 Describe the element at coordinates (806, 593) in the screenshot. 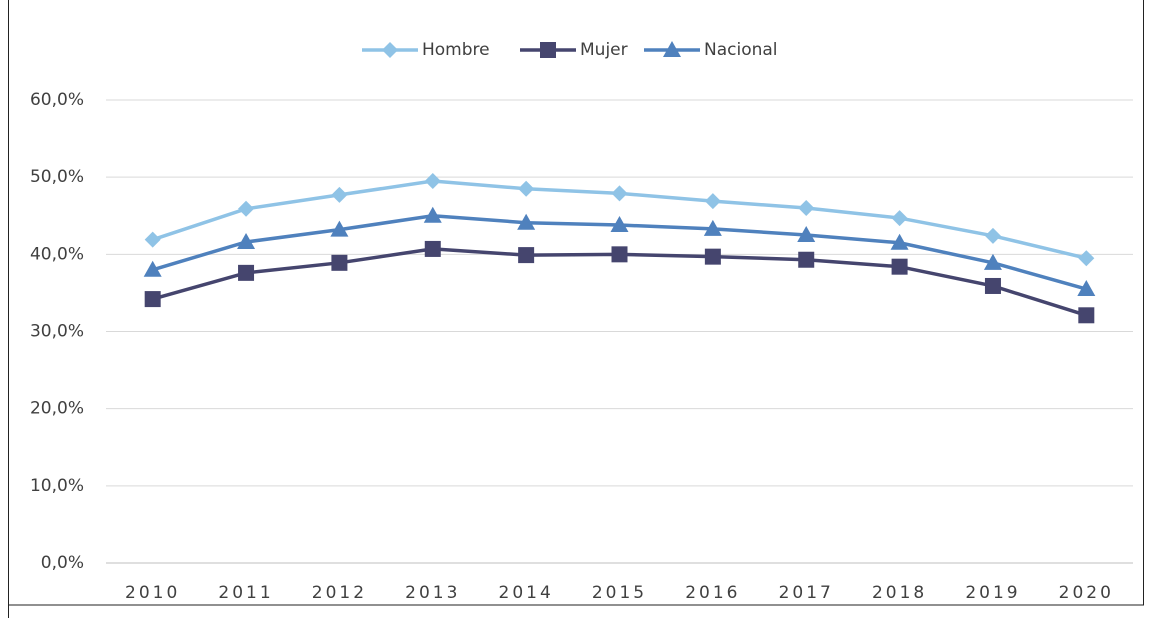

I see `x-tick-label: 2017` at that location.